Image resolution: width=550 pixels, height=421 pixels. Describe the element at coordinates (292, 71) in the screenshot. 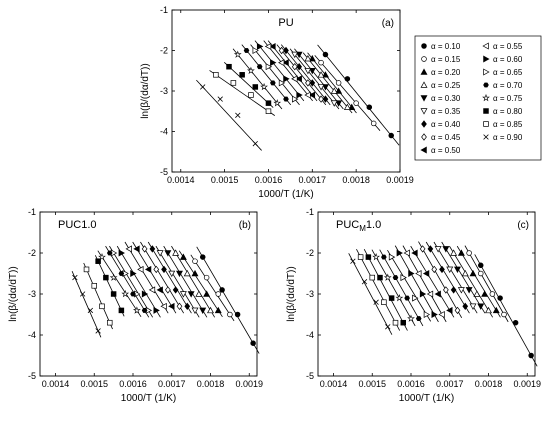

I see `series-0.50` at that location.